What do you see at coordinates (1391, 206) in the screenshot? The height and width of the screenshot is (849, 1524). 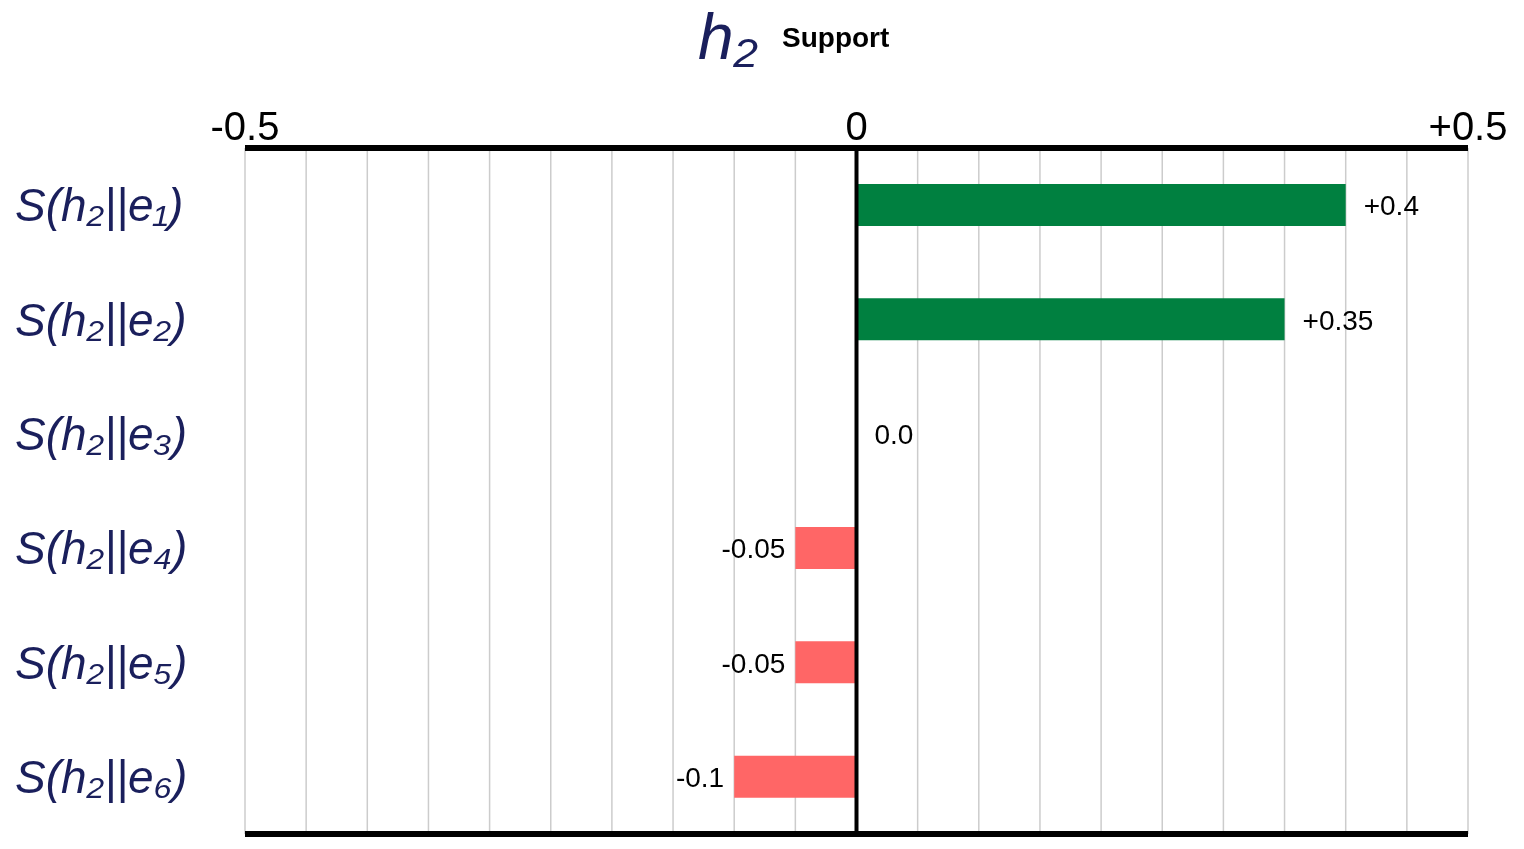 I see `data-label: +0.4` at bounding box center [1391, 206].